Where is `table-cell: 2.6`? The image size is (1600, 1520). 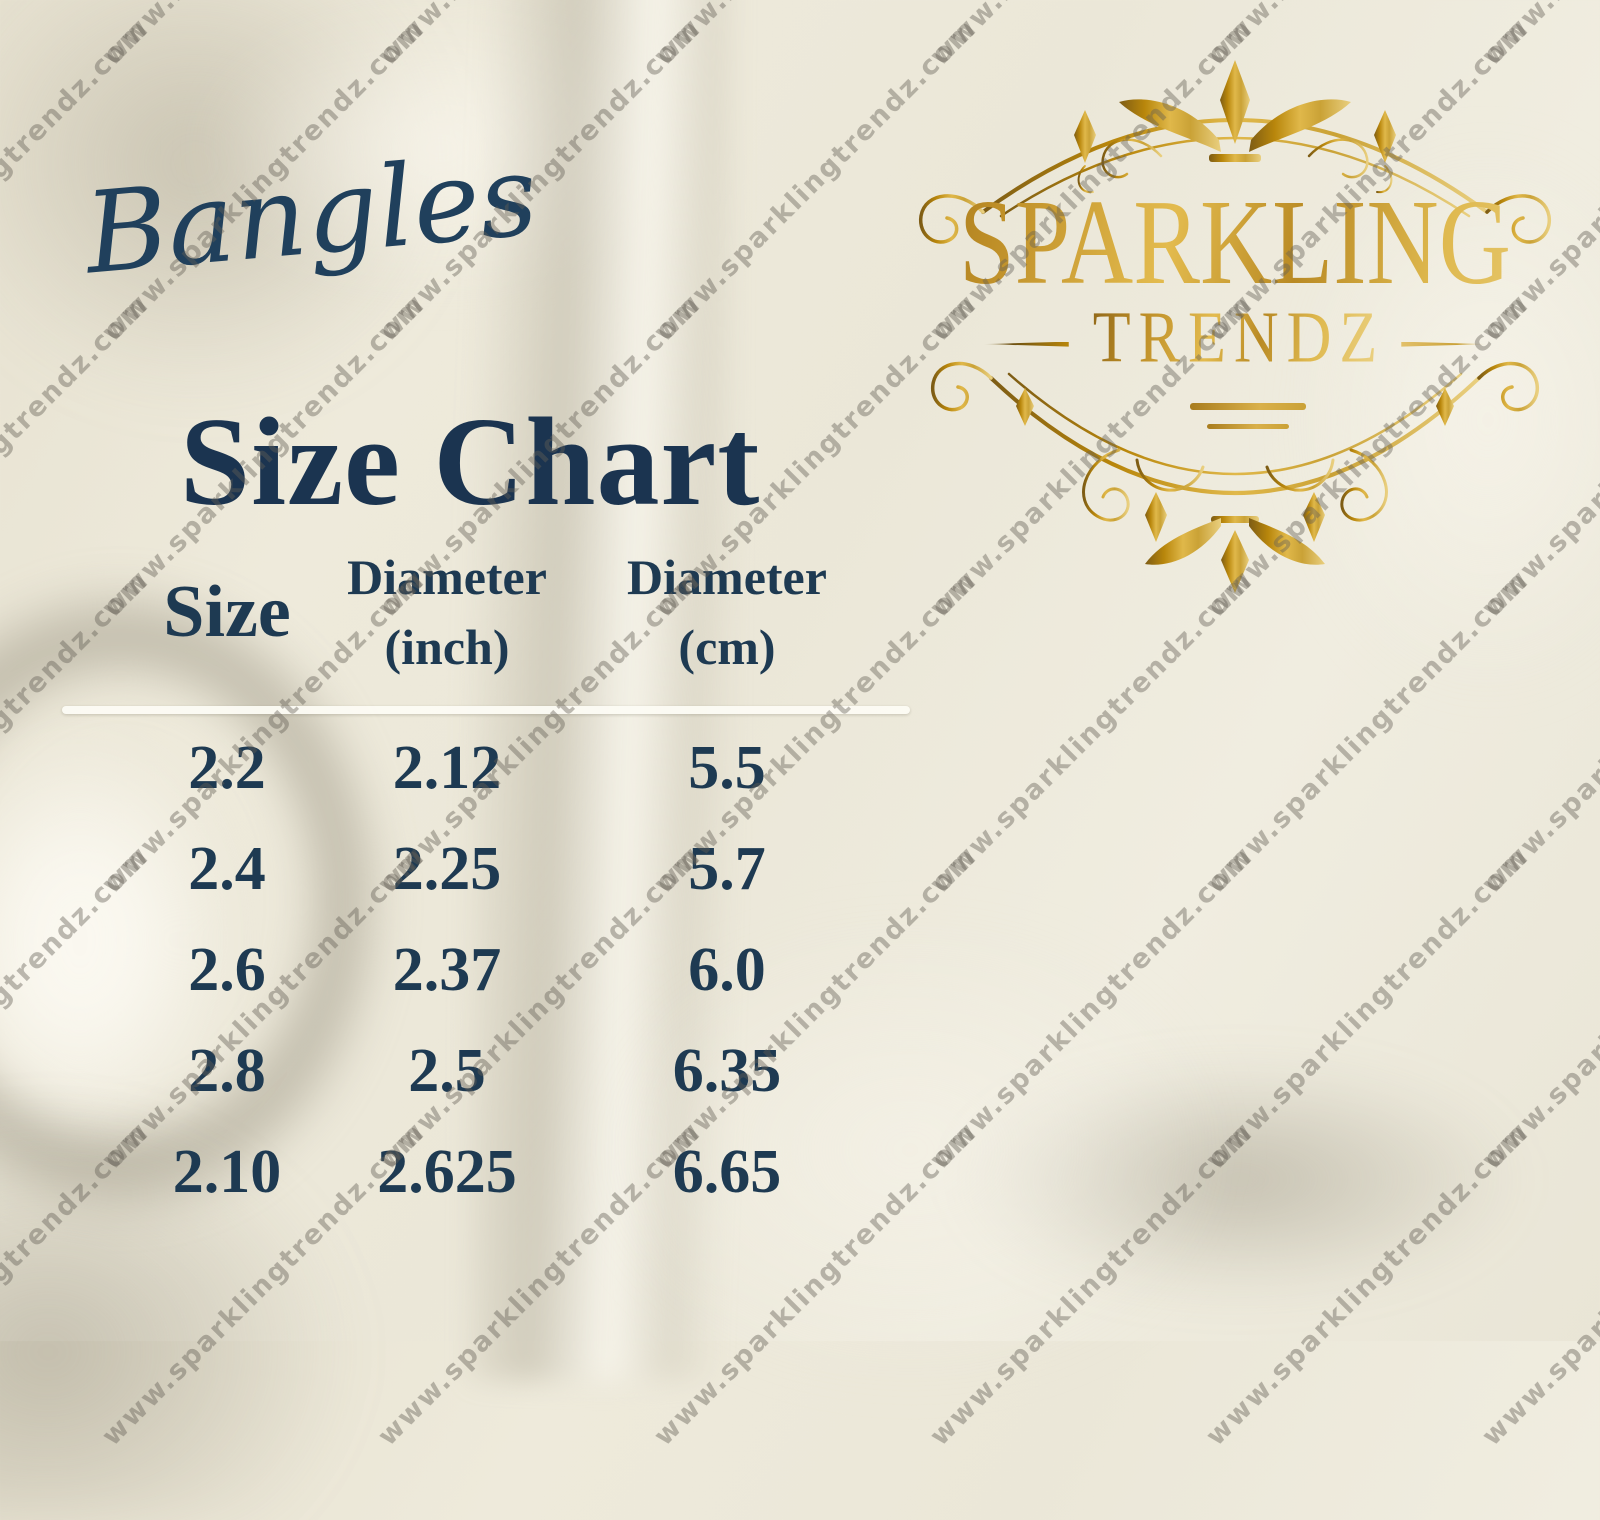
table-cell: 2.6 is located at coordinates (227, 970).